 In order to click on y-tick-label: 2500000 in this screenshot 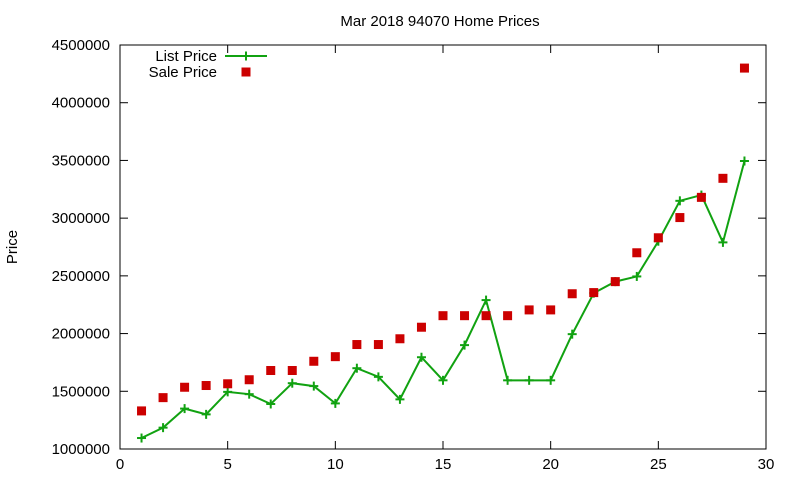, I will do `click(81, 276)`.